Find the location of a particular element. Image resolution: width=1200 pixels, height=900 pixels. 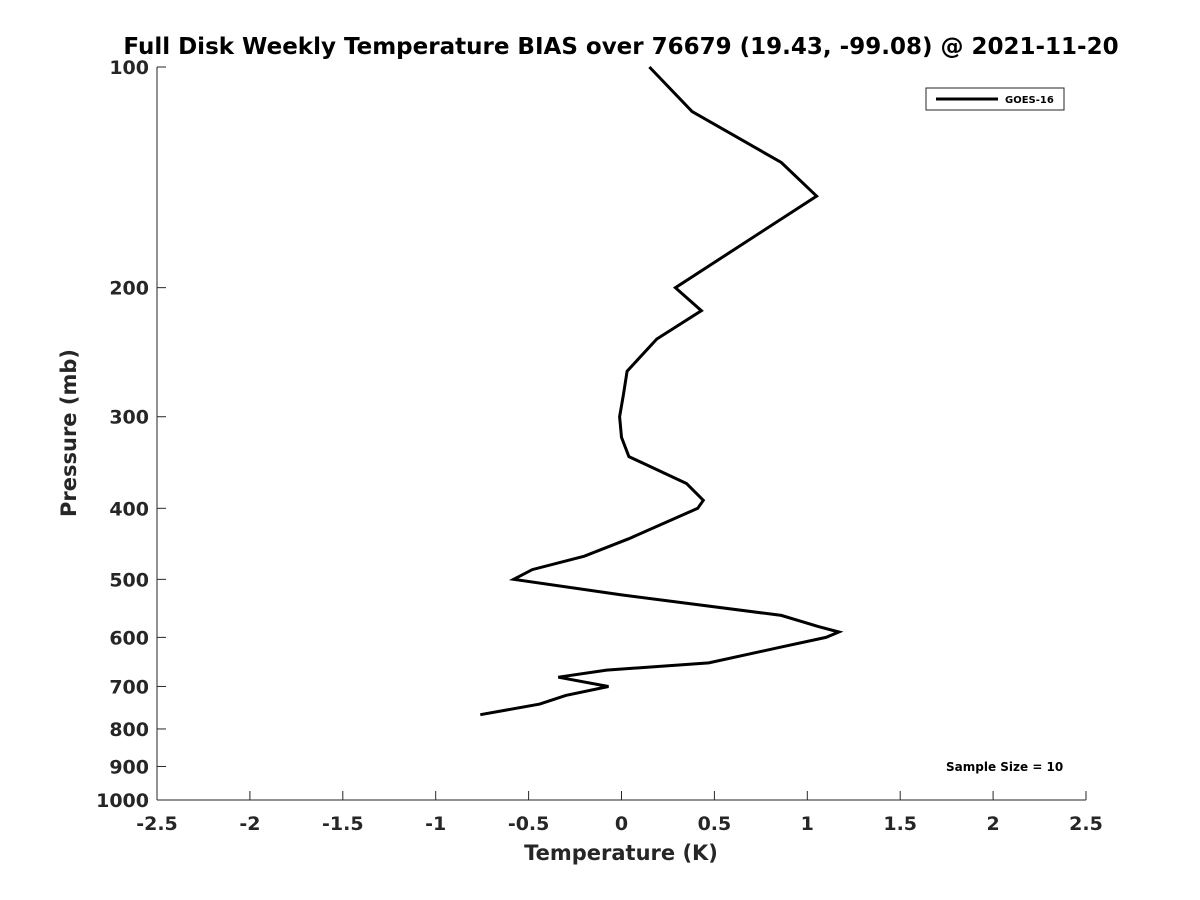

legend-label: GOES-16 is located at coordinates (1029, 100).